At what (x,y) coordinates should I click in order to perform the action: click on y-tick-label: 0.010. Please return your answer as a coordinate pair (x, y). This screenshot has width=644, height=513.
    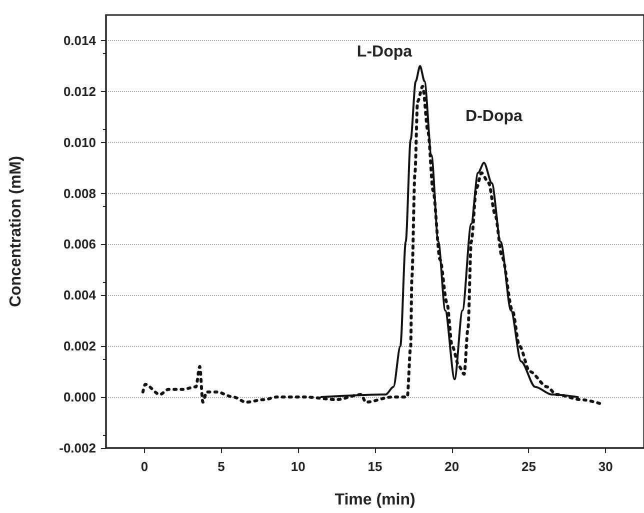
    Looking at the image, I should click on (79, 142).